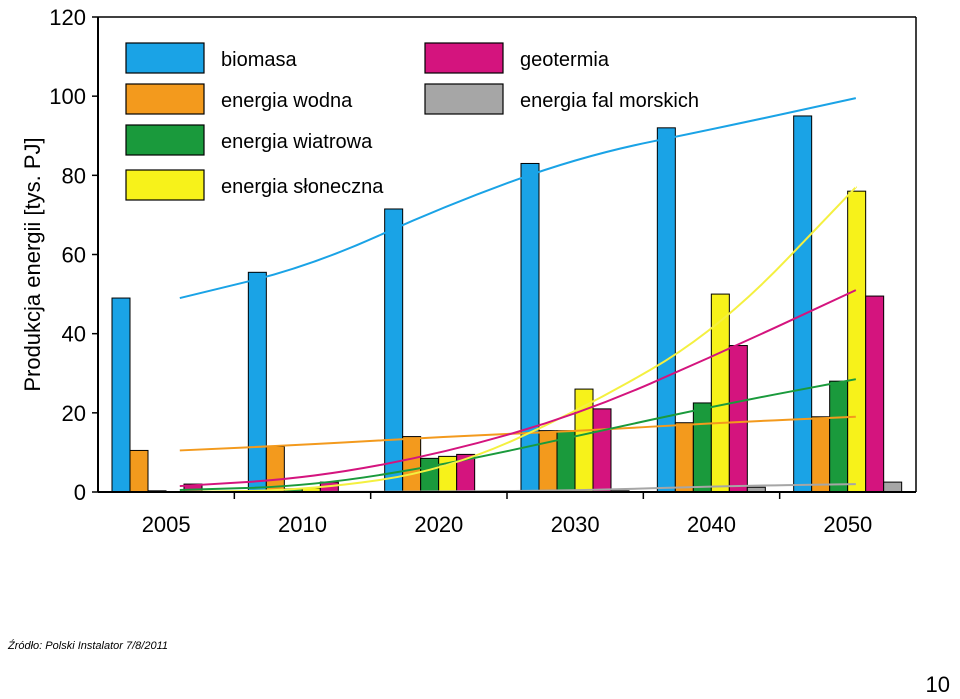 The image size is (960, 699). Describe the element at coordinates (412, 464) in the screenshot. I see `bar-energia-wodna-2020` at that location.